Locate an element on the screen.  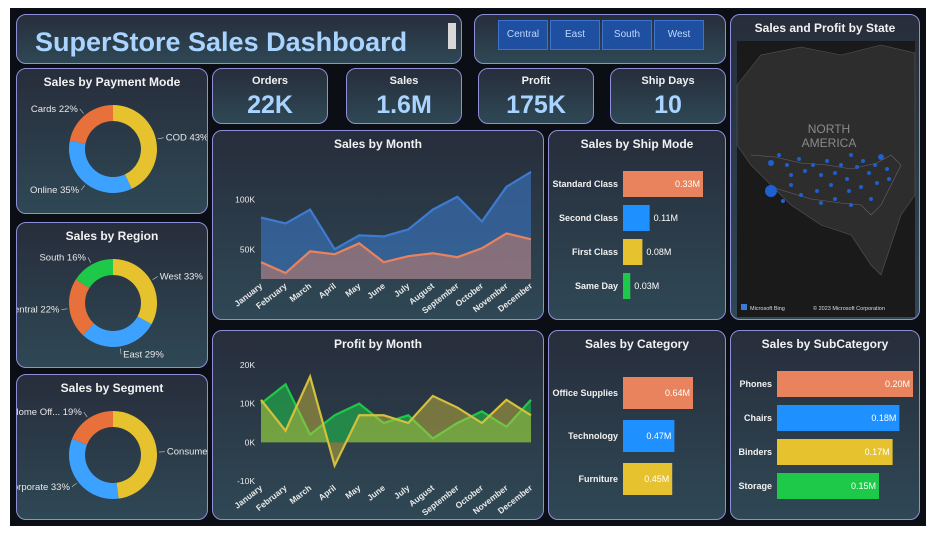
bar-category-label: Second Class is located at coordinates (588, 218).